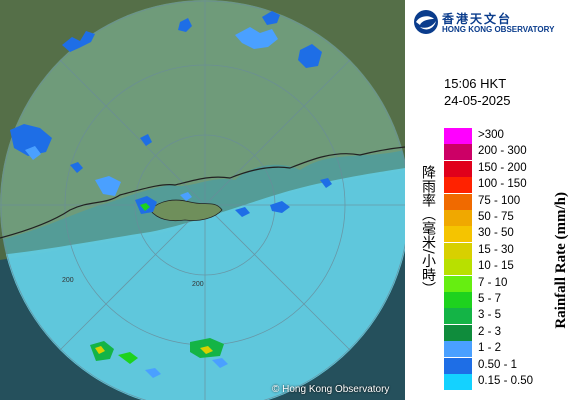 Image resolution: width=577 pixels, height=400 pixels. What do you see at coordinates (475, 83) in the screenshot?
I see `timestamp-time: 15:06 HKT` at bounding box center [475, 83].